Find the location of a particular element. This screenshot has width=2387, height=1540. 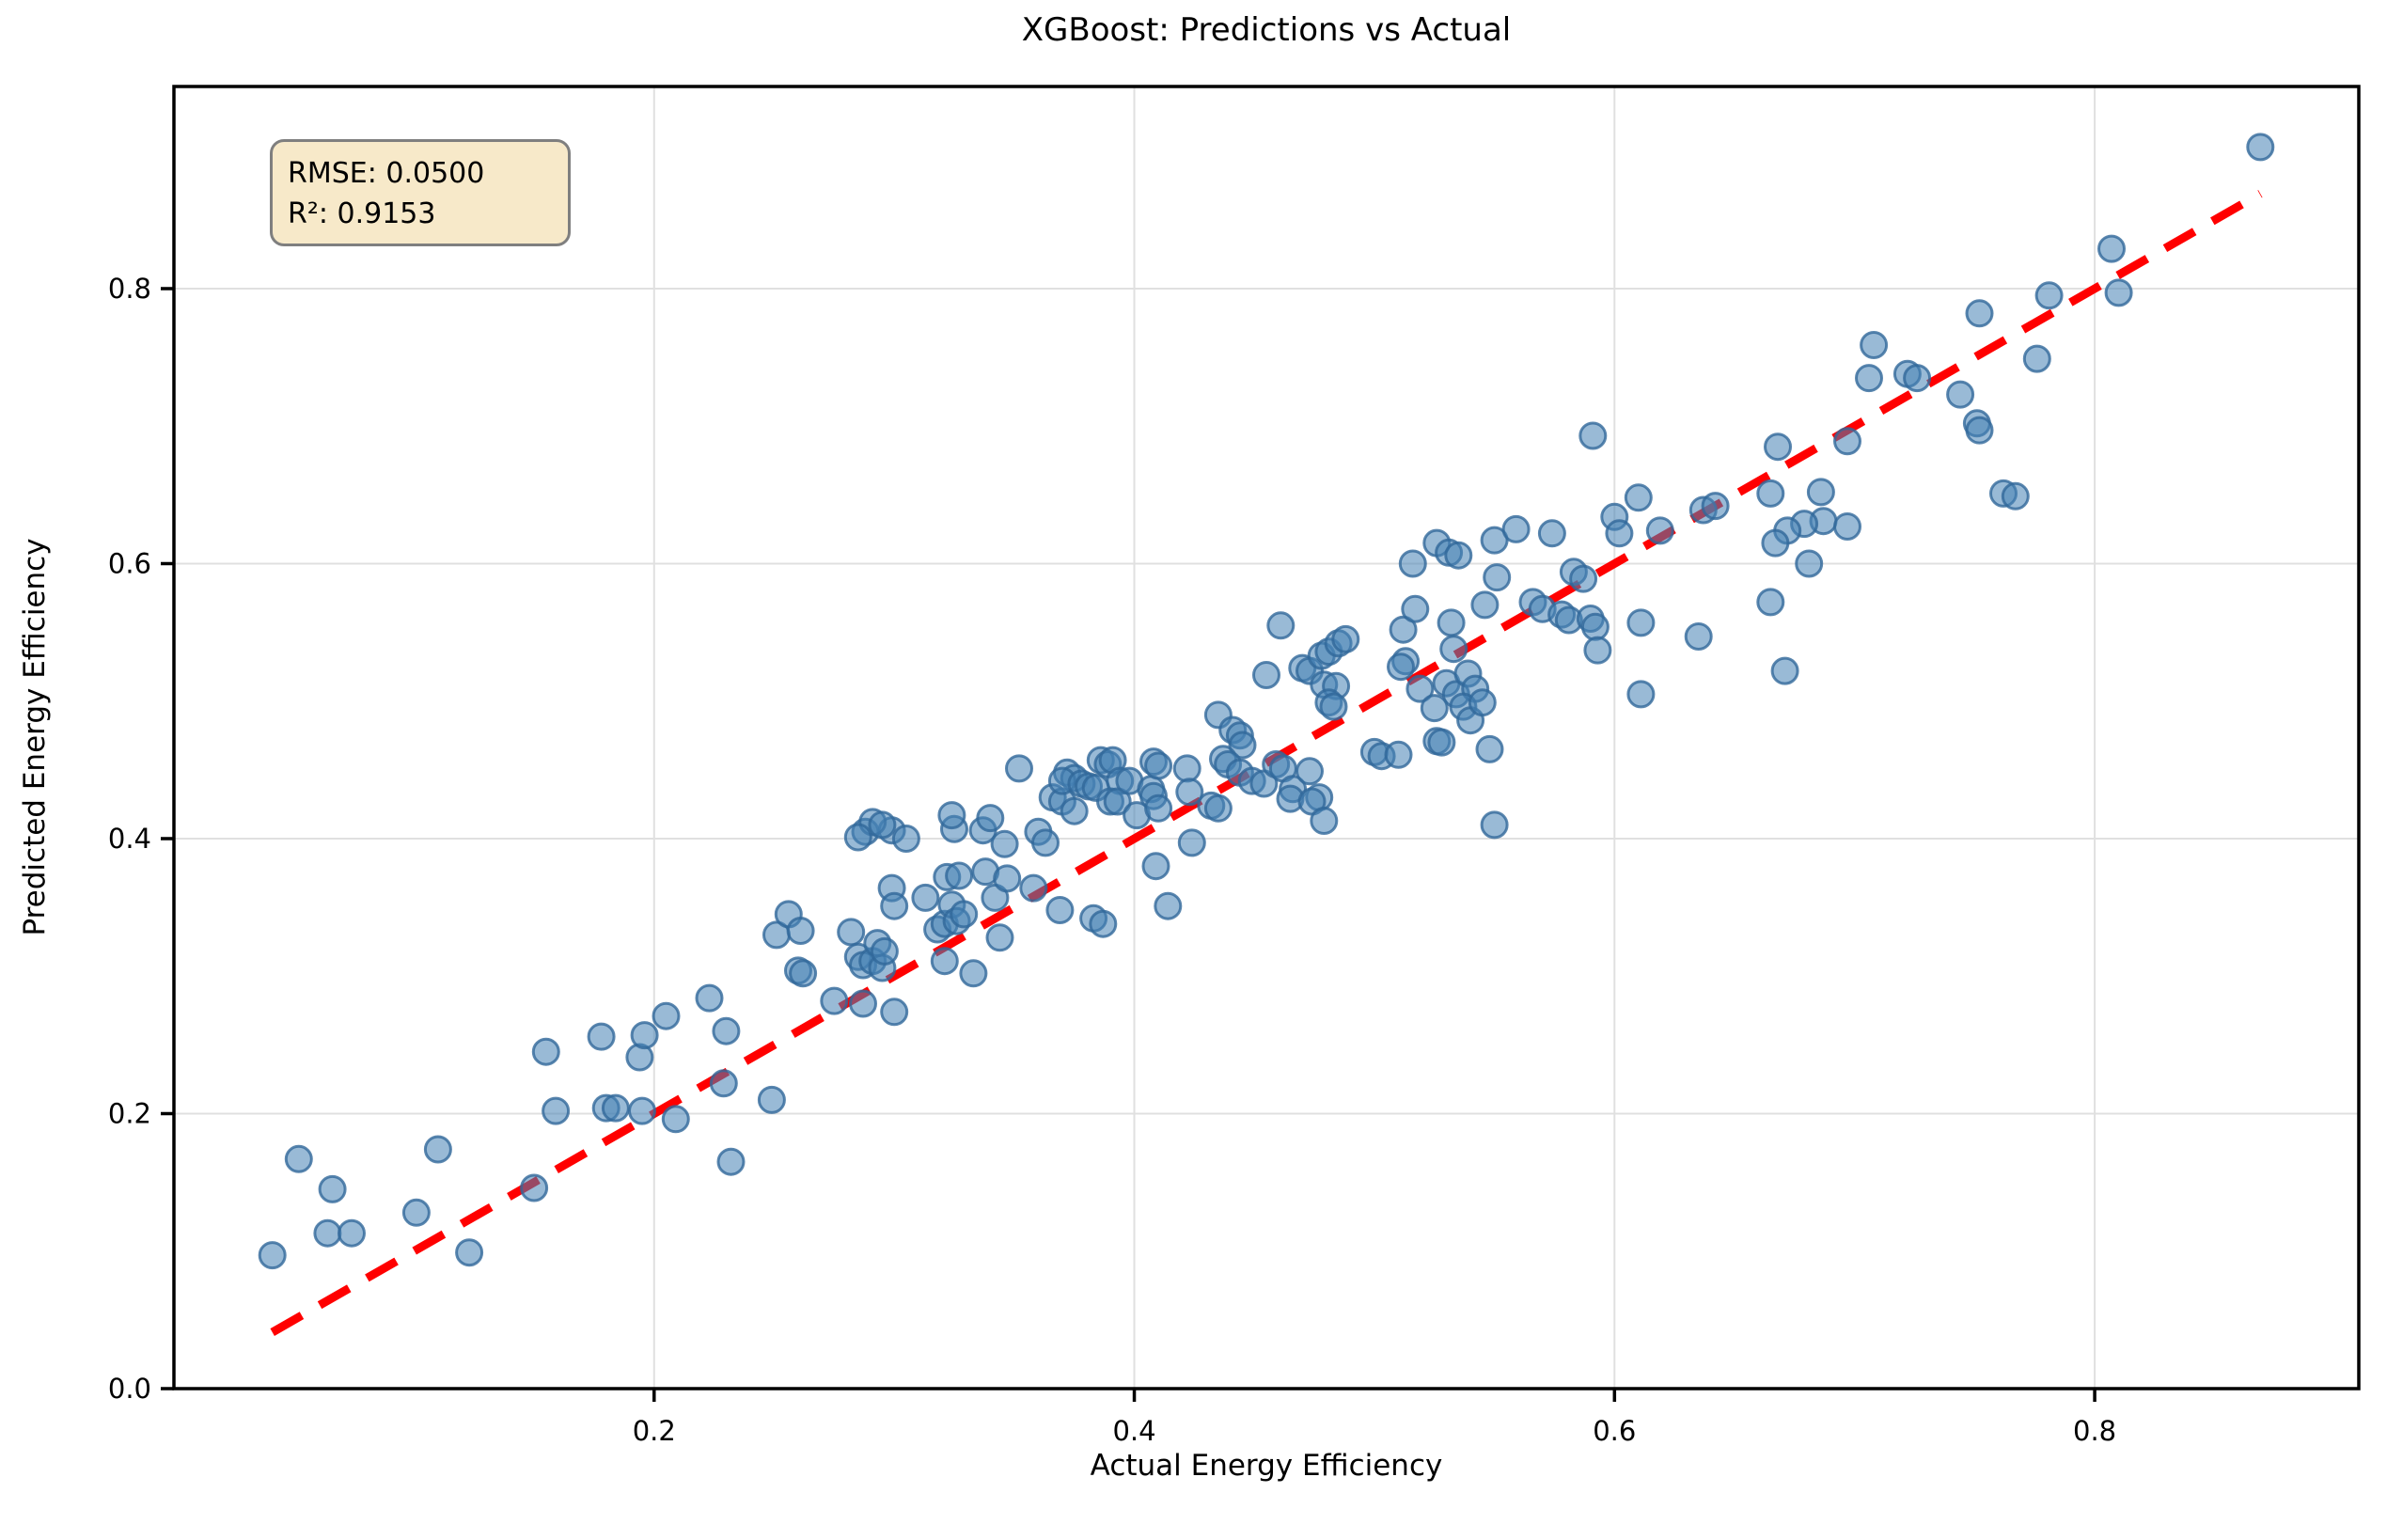

x-tick-label: 0.4 is located at coordinates (1133, 1431).